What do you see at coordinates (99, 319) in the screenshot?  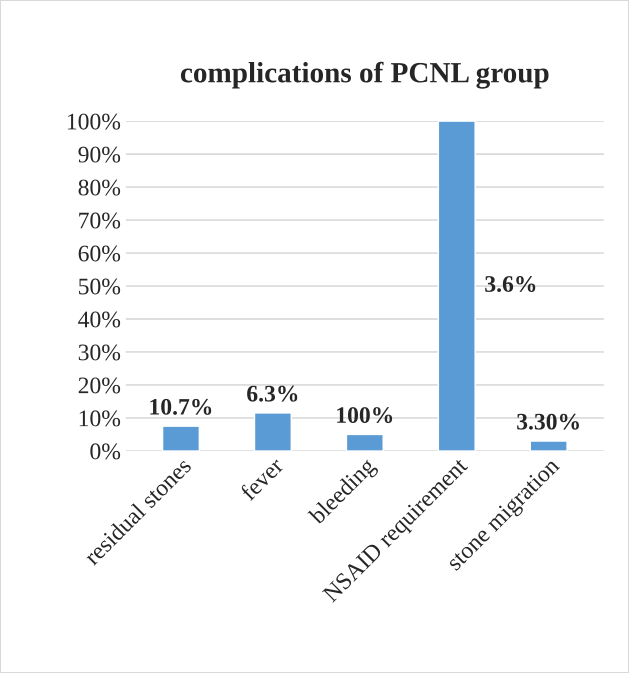 I see `y-tick-label: 40%` at bounding box center [99, 319].